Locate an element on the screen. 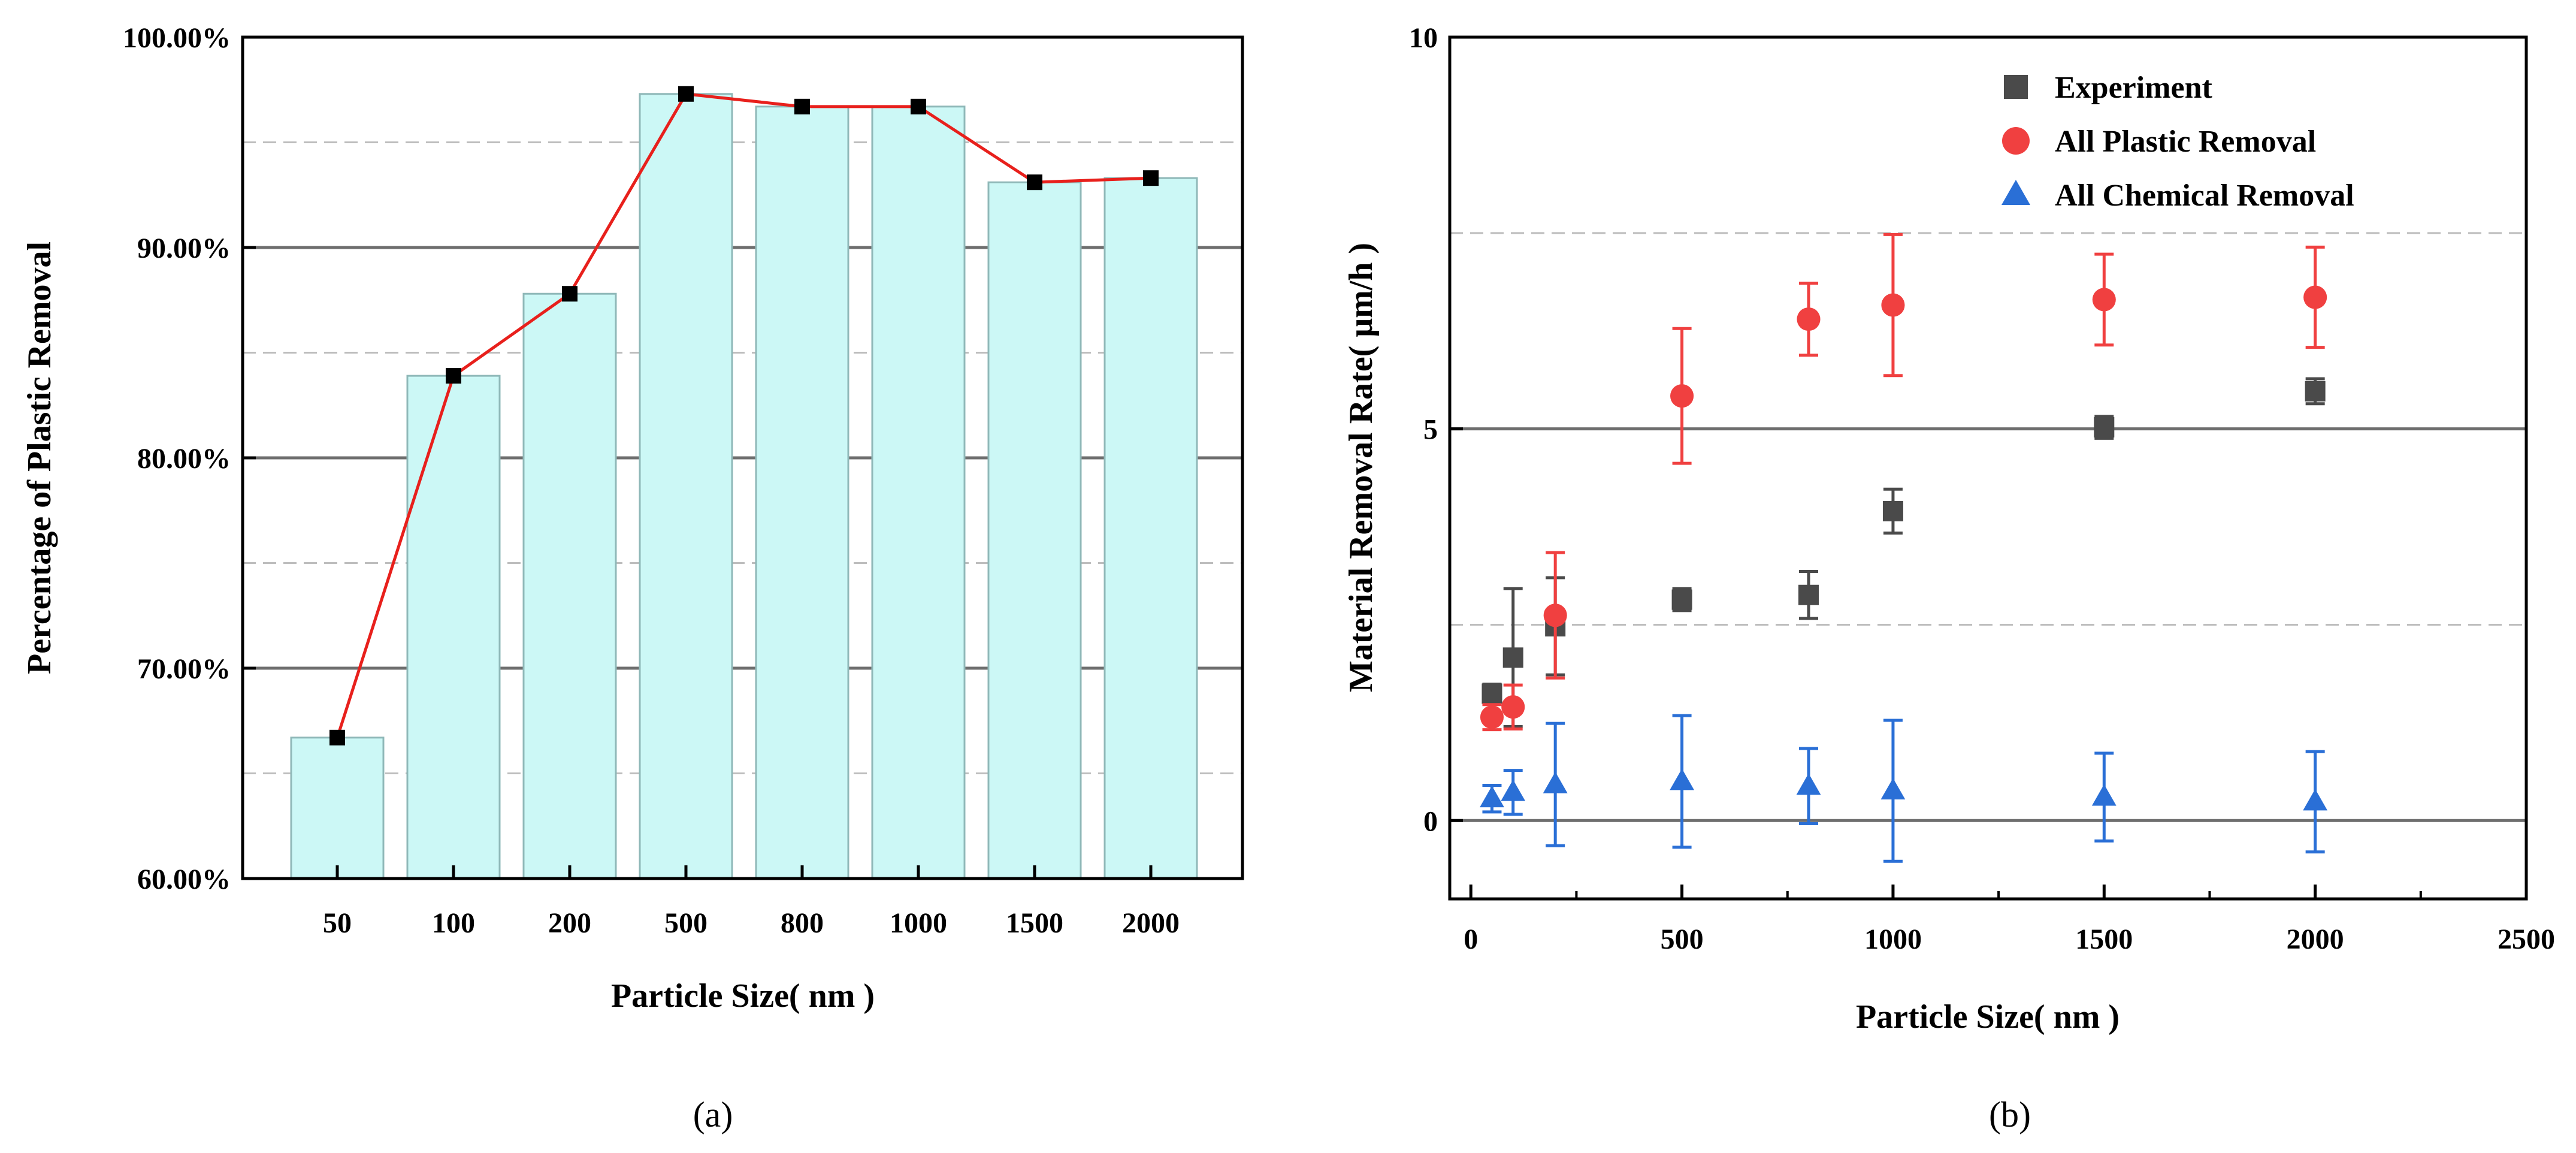  a-y-tick-label: 60.00% is located at coordinates (184, 880).